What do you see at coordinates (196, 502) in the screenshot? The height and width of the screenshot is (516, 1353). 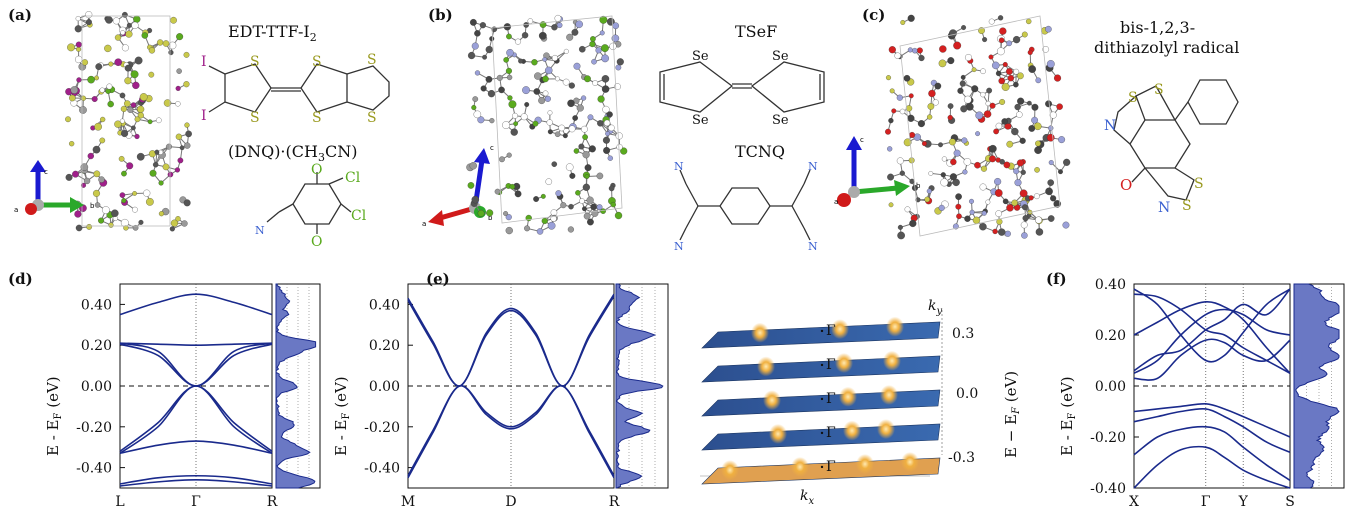 I see `x-tick-label: Γ` at bounding box center [196, 502].